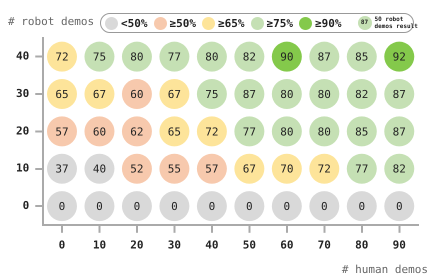 The width and height of the screenshot is (440, 280). What do you see at coordinates (137, 169) in the screenshot?
I see `data-label: 52` at bounding box center [137, 169].